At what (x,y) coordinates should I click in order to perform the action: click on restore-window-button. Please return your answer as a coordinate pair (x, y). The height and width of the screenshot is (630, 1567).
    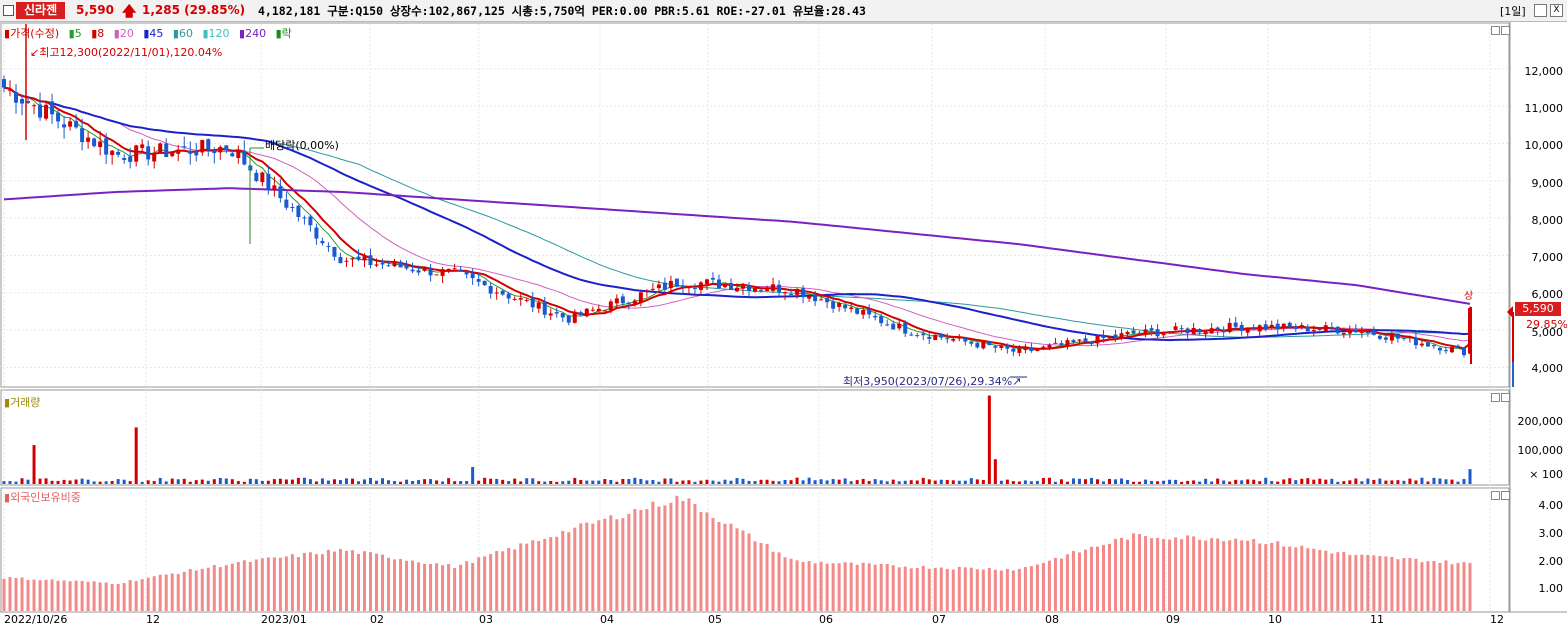
    Looking at the image, I should click on (1540, 10).